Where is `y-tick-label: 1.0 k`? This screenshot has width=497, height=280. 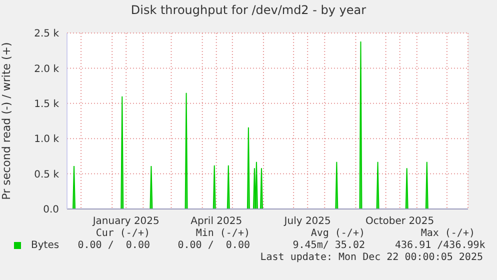 y-tick-label: 1.0 k is located at coordinates (47, 140).